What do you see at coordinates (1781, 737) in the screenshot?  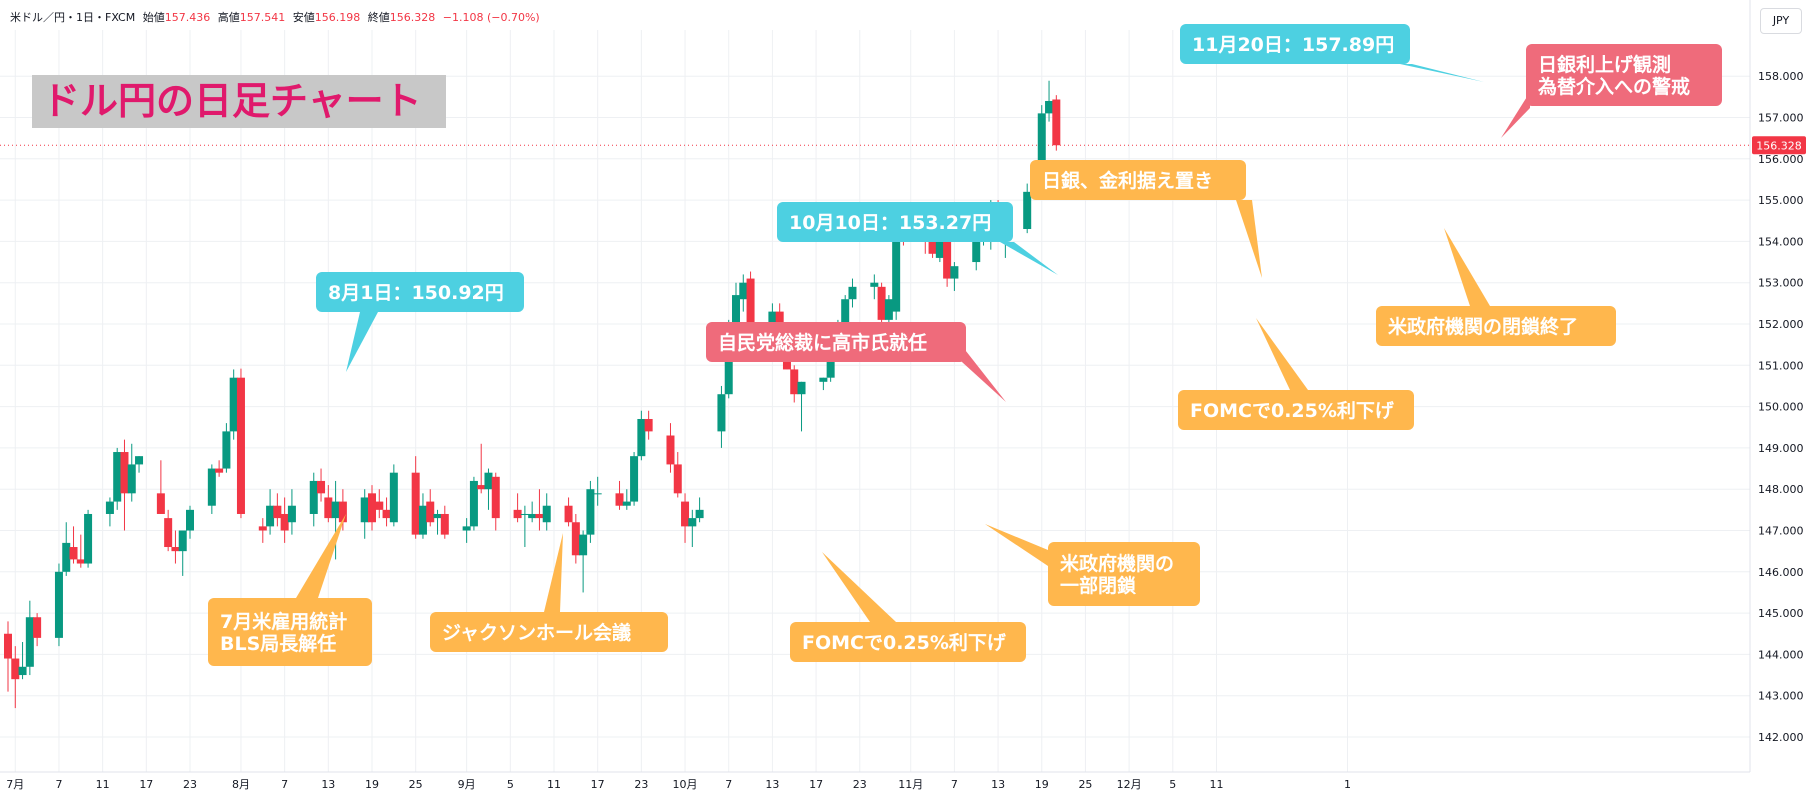 I see `price-tick-label: 142.000` at bounding box center [1781, 737].